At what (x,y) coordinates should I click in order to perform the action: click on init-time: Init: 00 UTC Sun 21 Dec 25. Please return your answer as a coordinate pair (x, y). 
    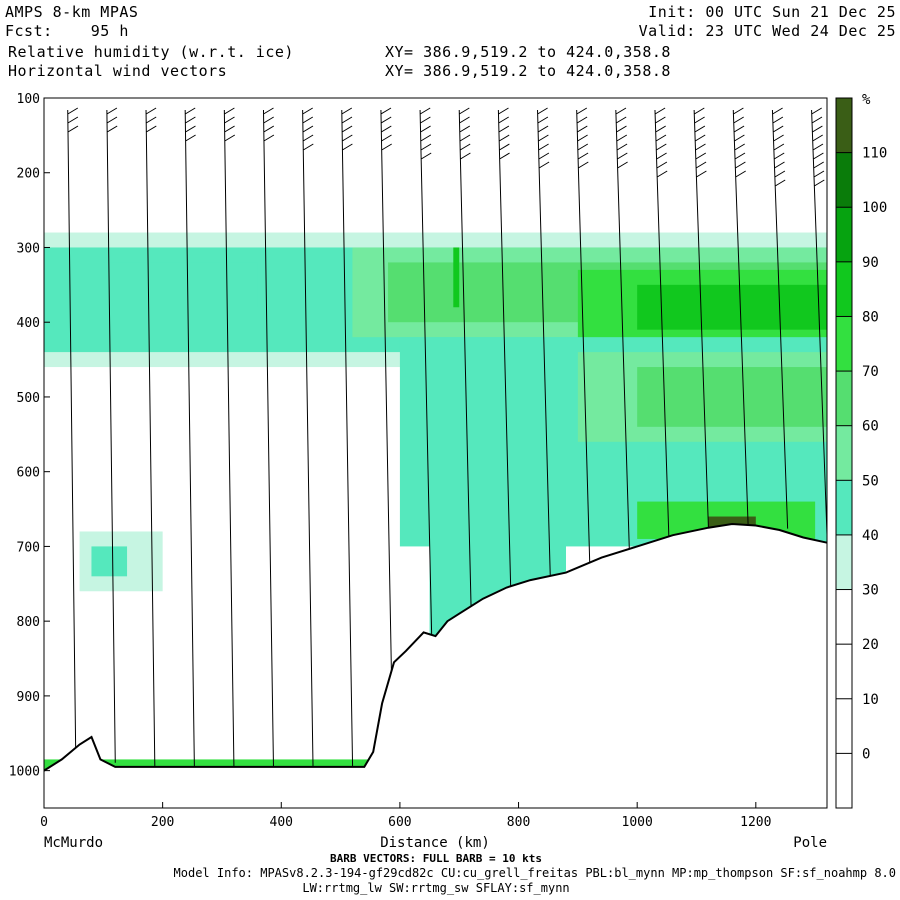
    Looking at the image, I should click on (772, 12).